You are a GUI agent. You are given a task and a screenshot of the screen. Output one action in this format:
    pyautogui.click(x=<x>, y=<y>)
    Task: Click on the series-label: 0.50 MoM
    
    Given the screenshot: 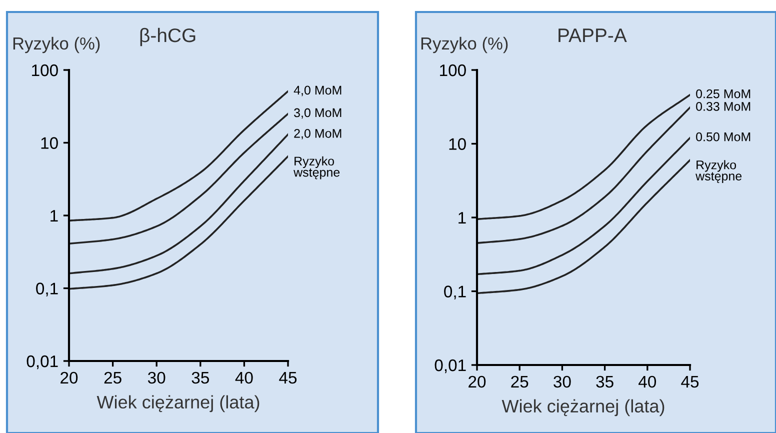 What is the action you would take?
    pyautogui.click(x=723, y=137)
    